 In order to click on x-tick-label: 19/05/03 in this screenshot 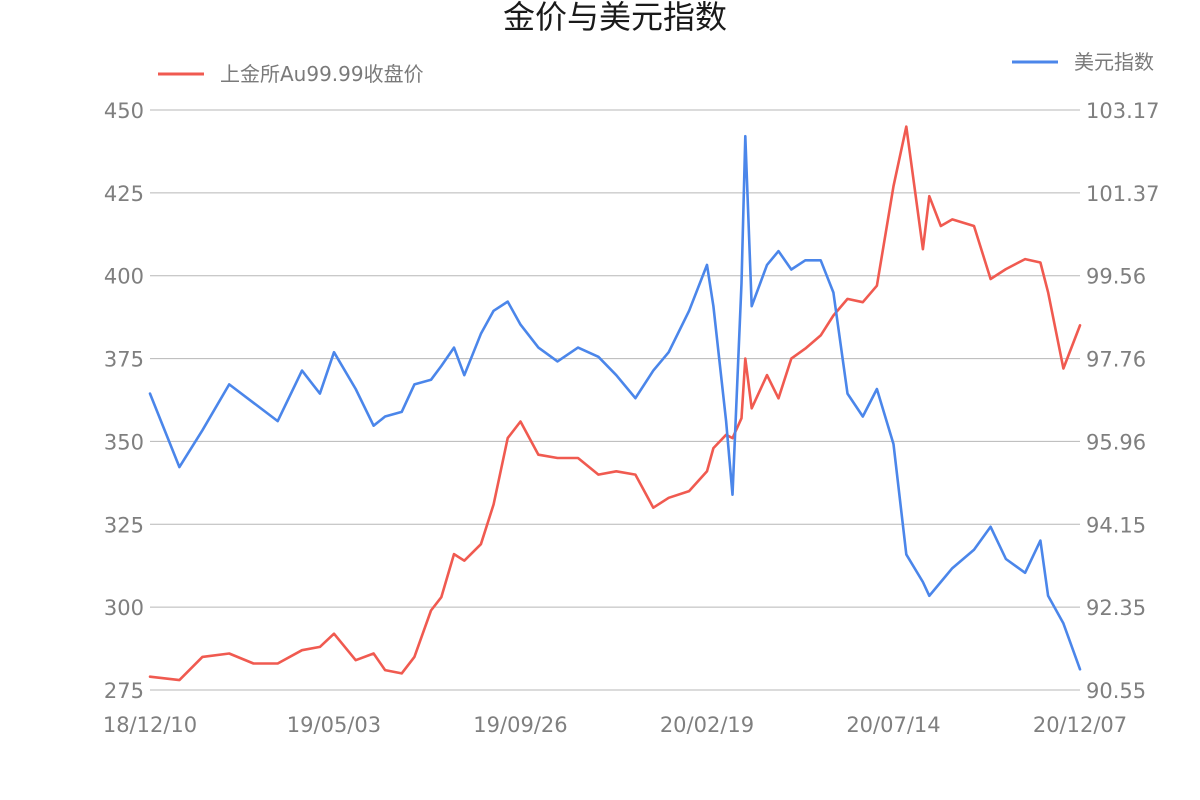, I will do `click(334, 725)`.